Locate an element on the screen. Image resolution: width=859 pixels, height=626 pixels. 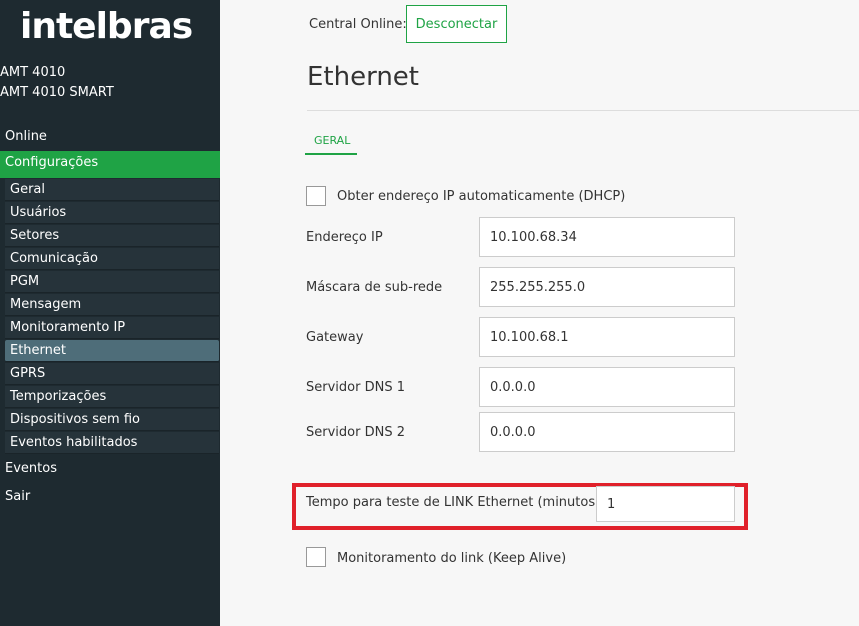
status-label: Central Online: is located at coordinates (358, 24).